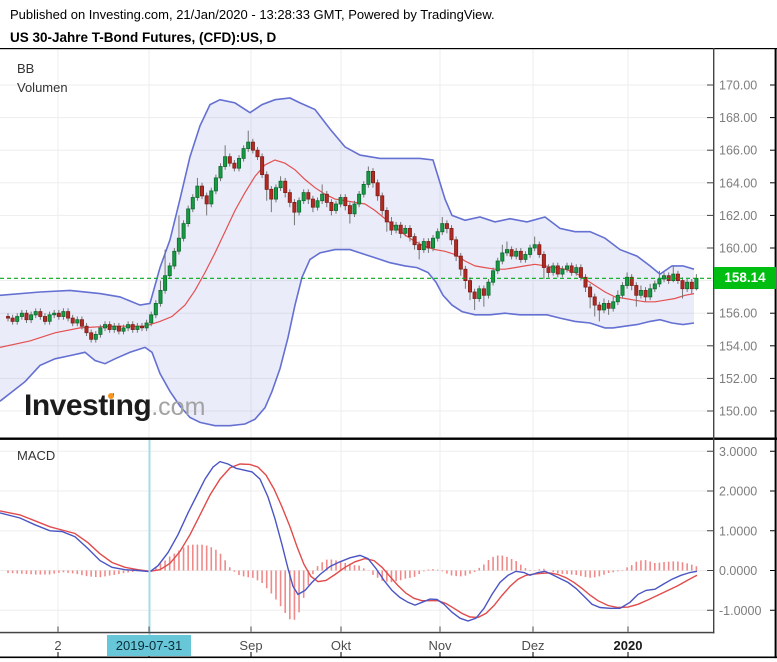  Describe the element at coordinates (740, 611) in the screenshot. I see `svg-text: -1.0000` at that location.